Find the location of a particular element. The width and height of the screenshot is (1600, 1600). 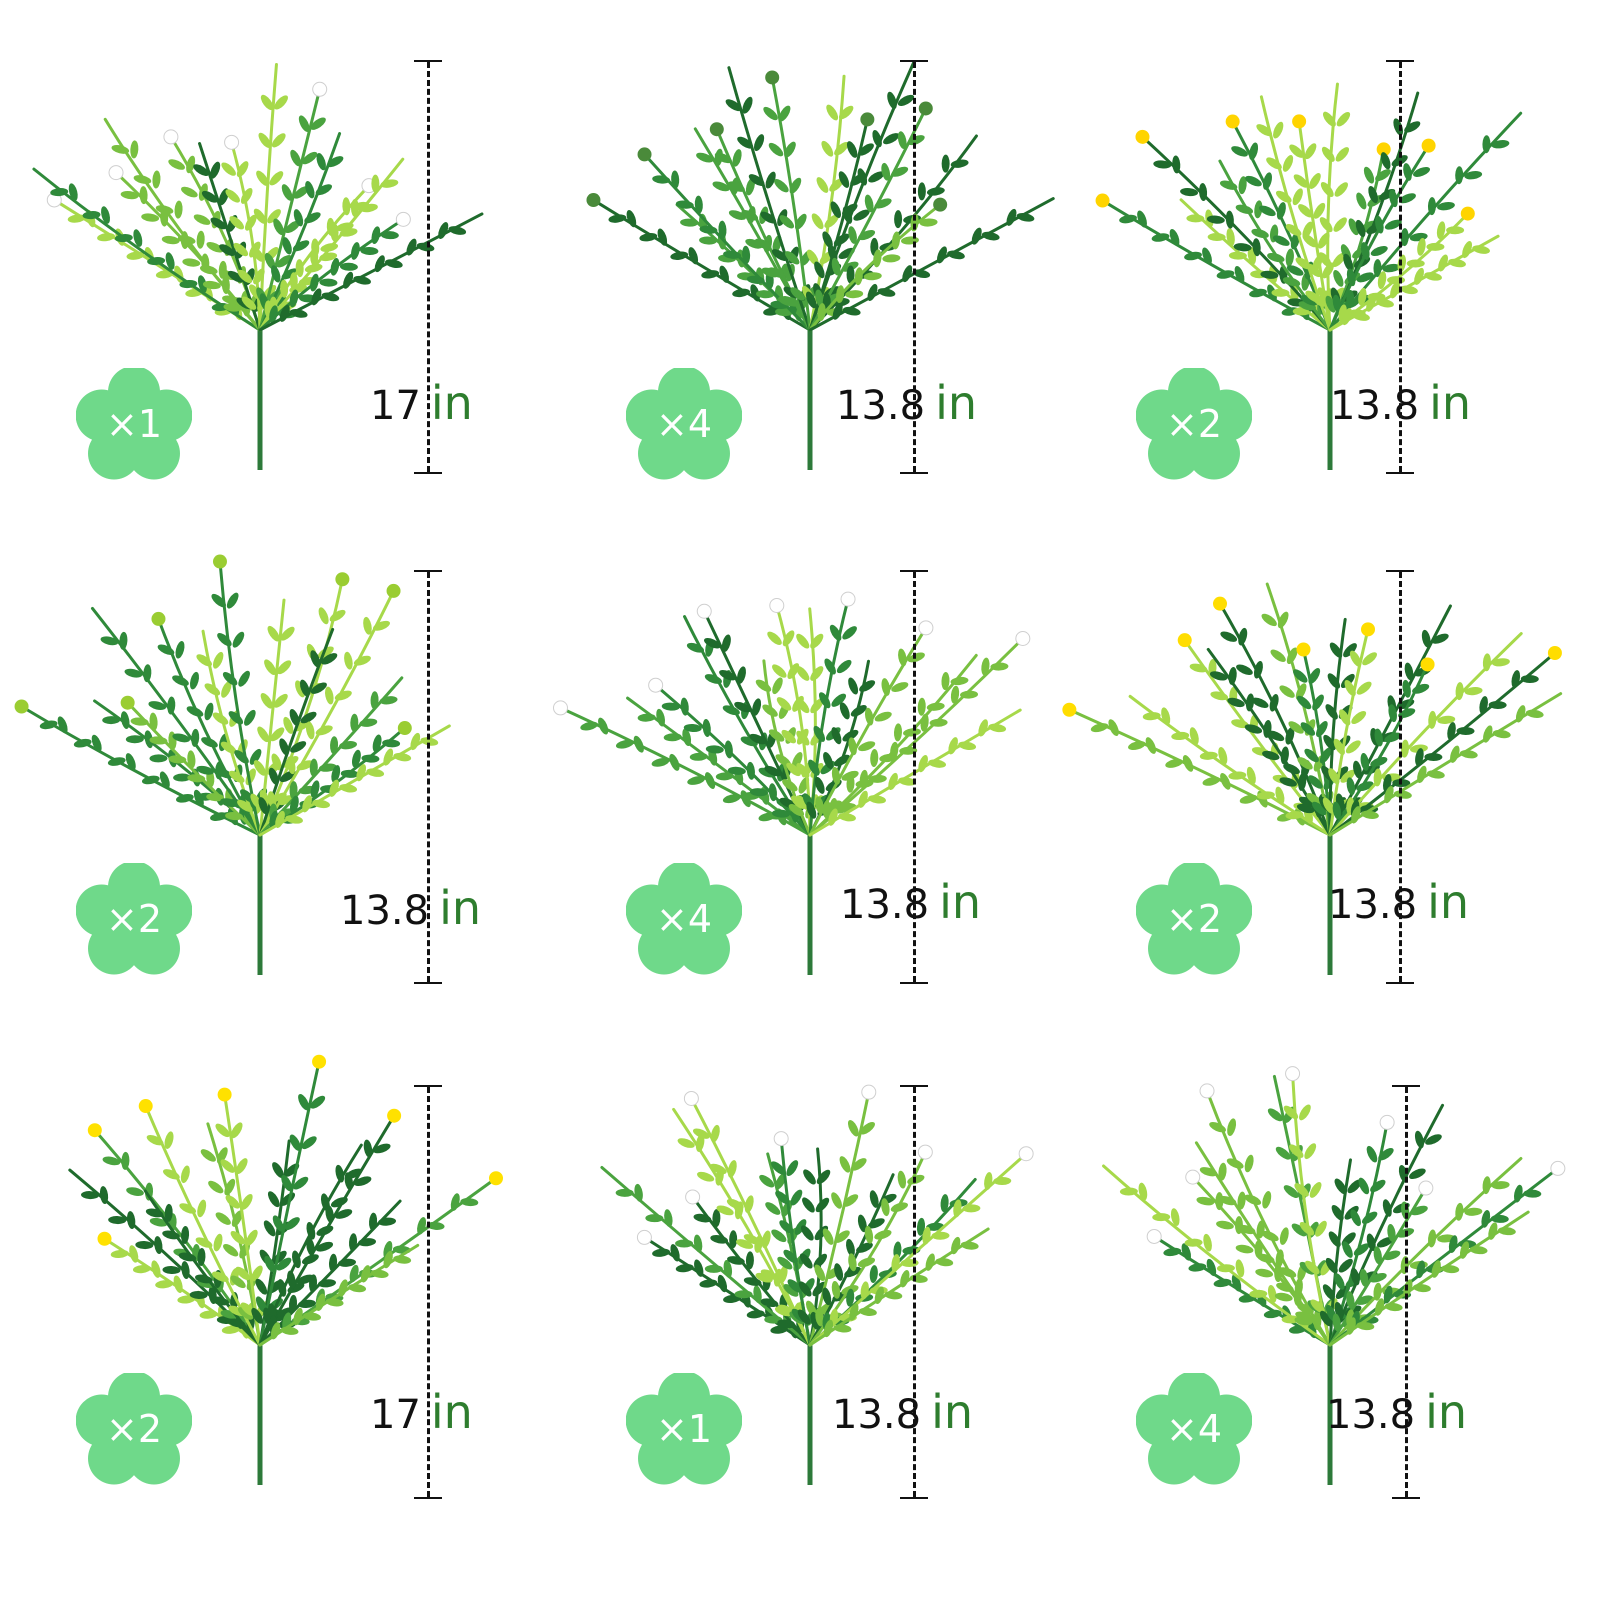

height-unit-1: in is located at coordinates (451, 403).